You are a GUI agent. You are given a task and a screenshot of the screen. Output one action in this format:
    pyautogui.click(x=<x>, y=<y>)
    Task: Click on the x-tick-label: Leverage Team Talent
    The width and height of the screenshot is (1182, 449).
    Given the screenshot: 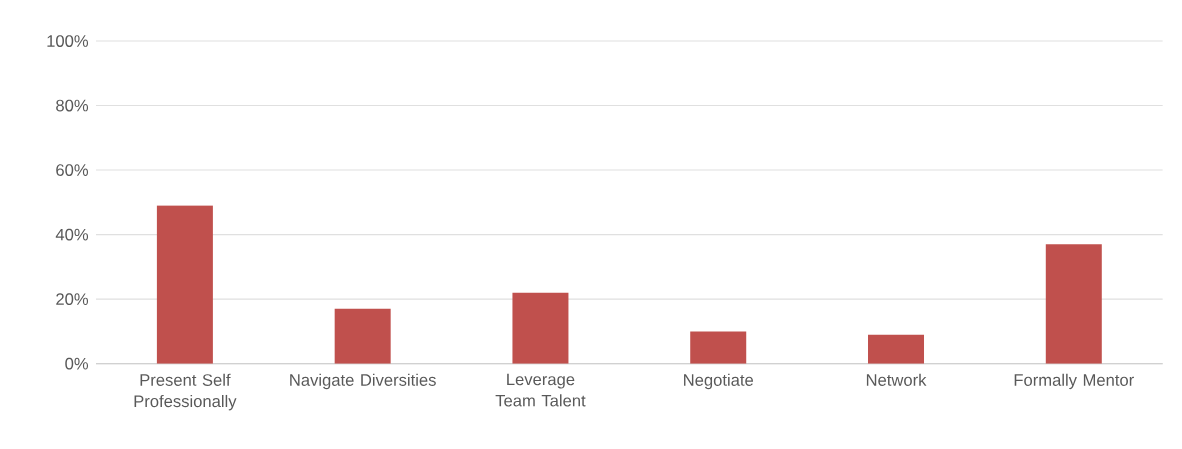 What is the action you would take?
    pyautogui.click(x=540, y=390)
    